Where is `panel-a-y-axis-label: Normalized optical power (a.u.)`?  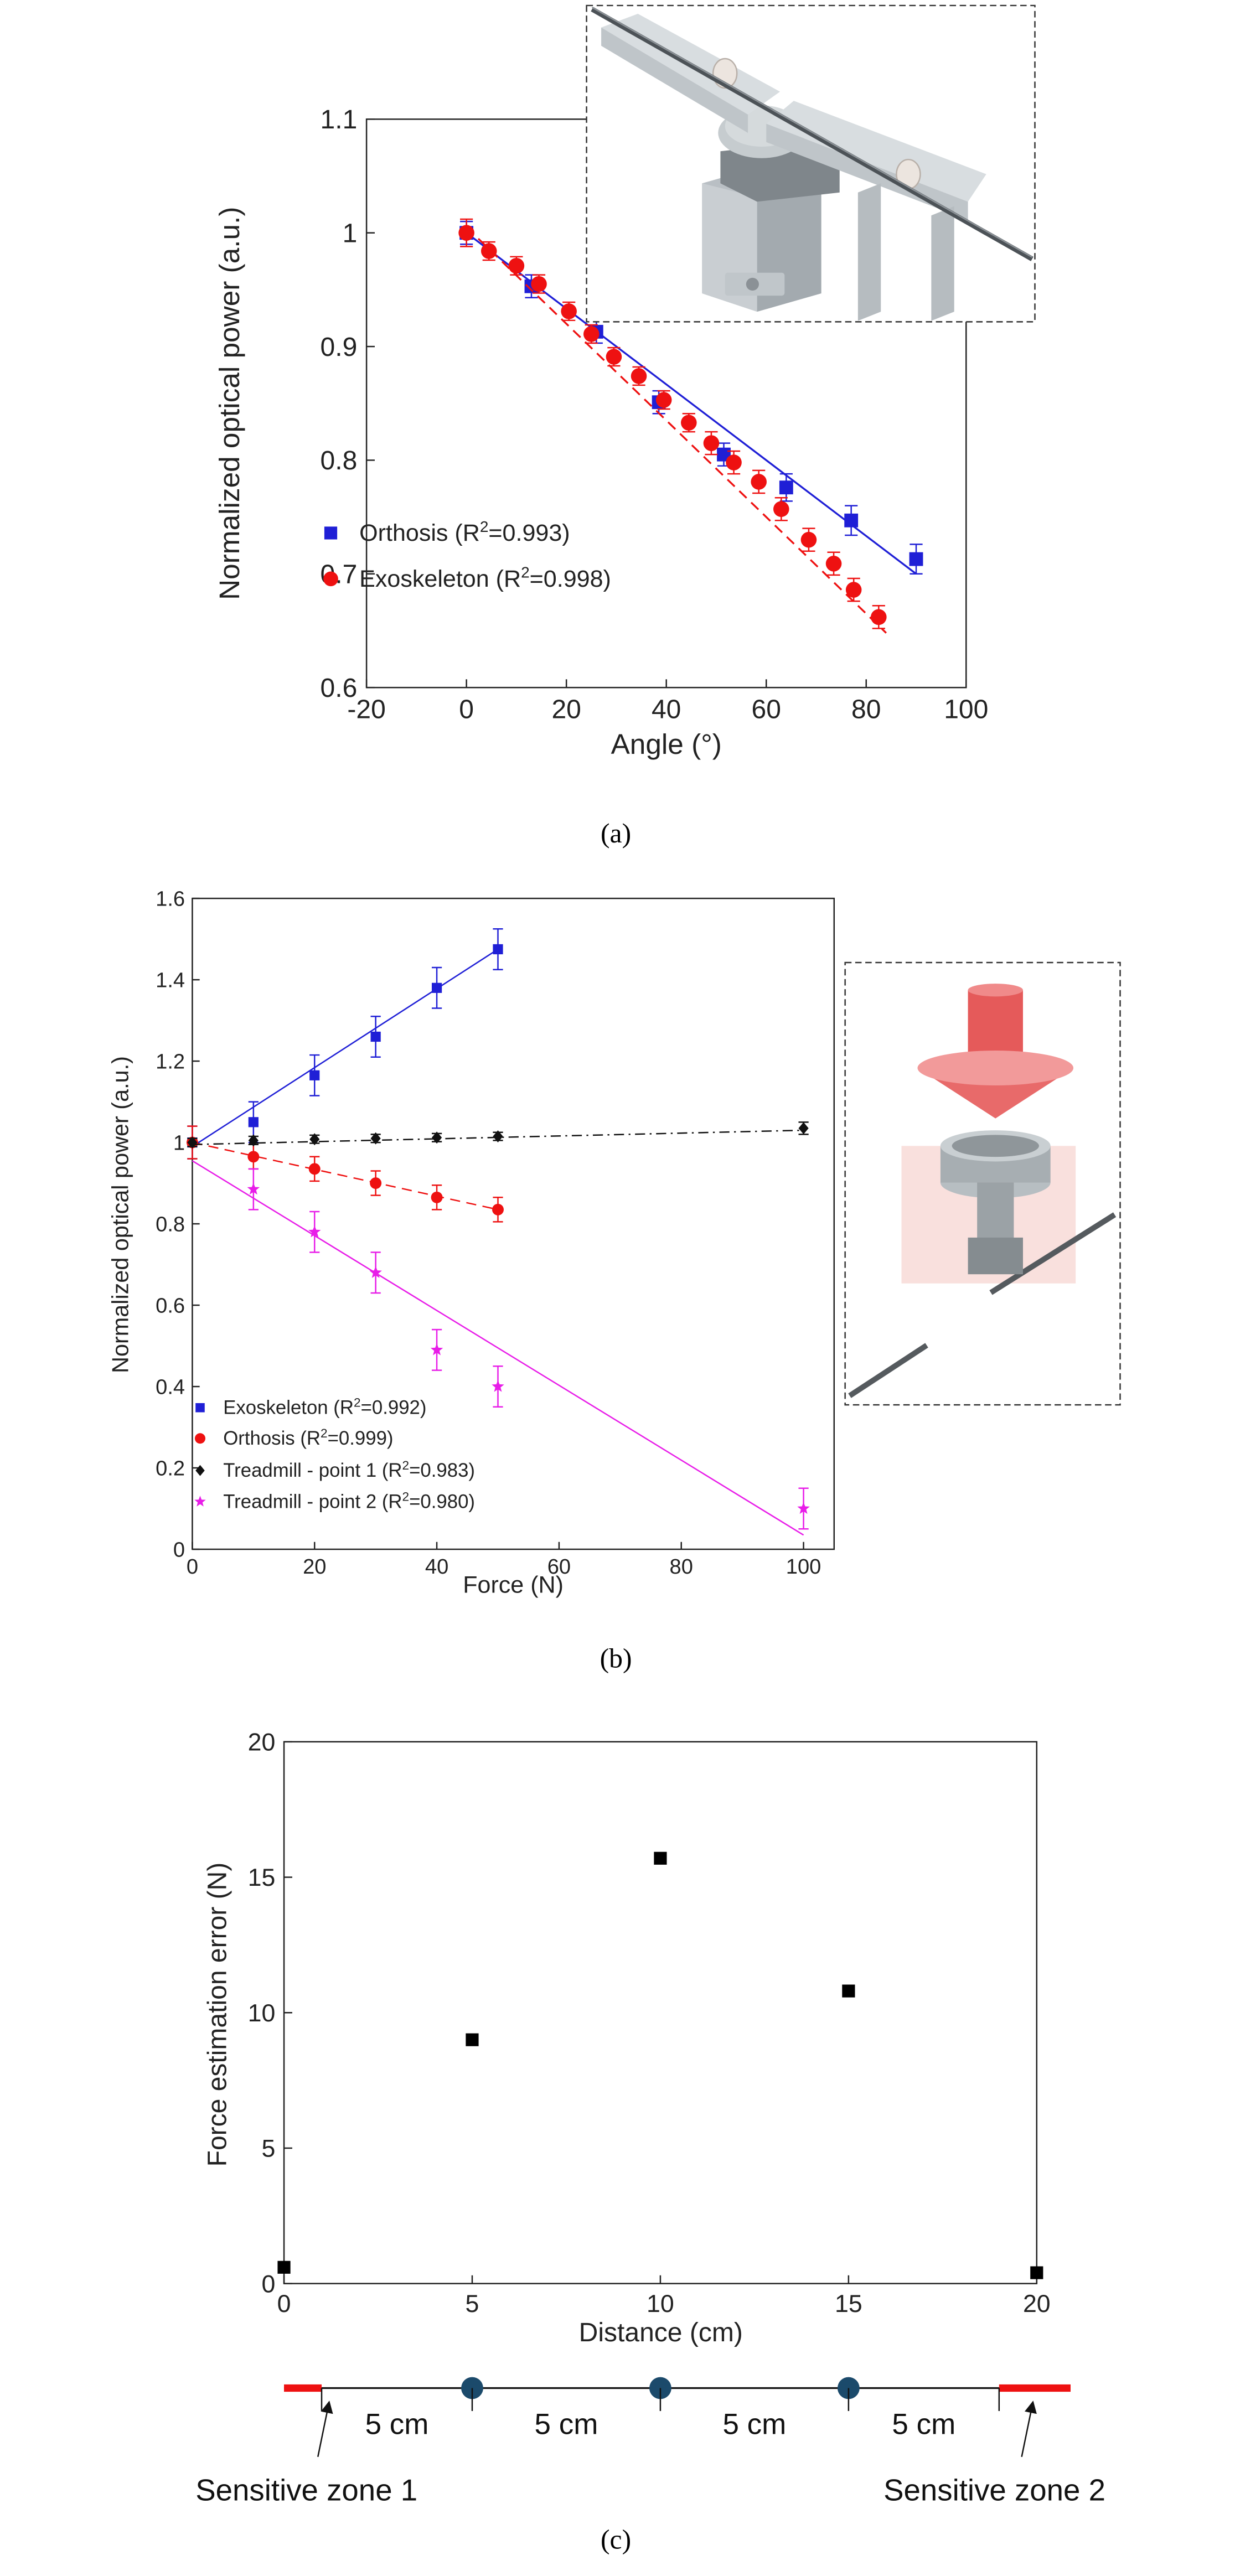
panel-a-y-axis-label: Normalized optical power (a.u.) is located at coordinates (229, 403).